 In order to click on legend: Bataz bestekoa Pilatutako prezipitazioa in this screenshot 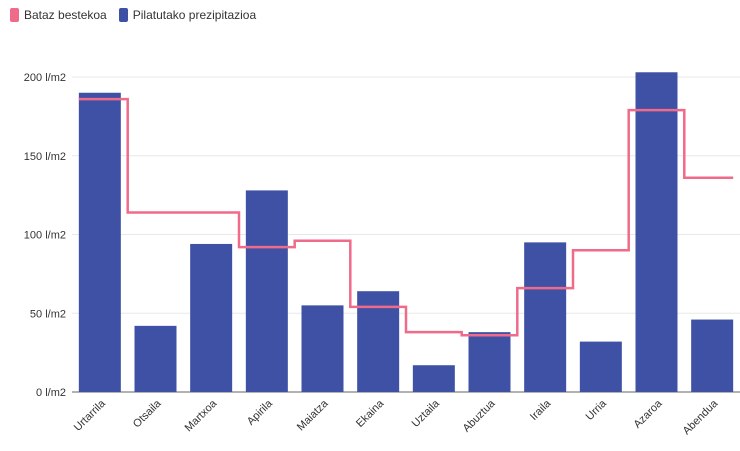, I will do `click(139, 15)`.